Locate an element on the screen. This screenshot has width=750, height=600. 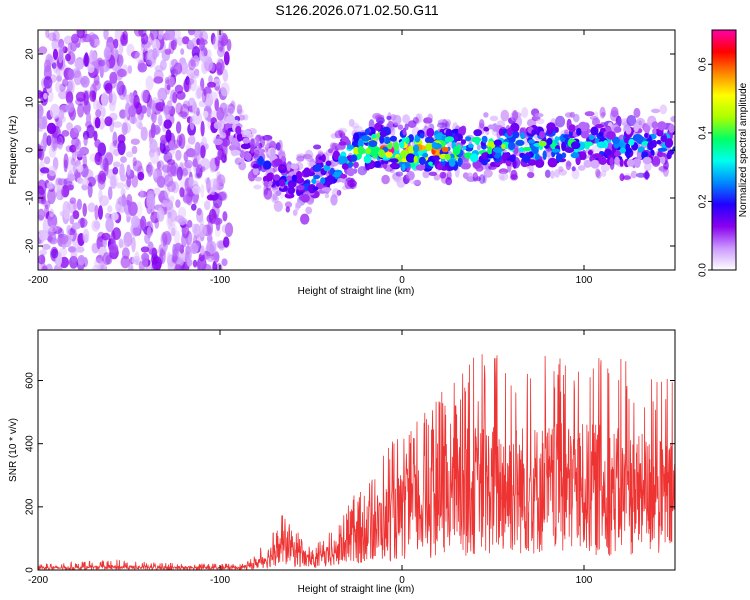
colorbar-tick-label: 0.2 is located at coordinates (703, 201).